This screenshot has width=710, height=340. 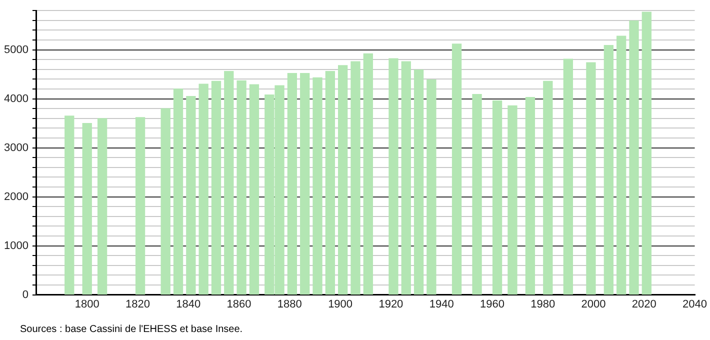 What do you see at coordinates (87, 304) in the screenshot?
I see `x-tick-label: 1800` at bounding box center [87, 304].